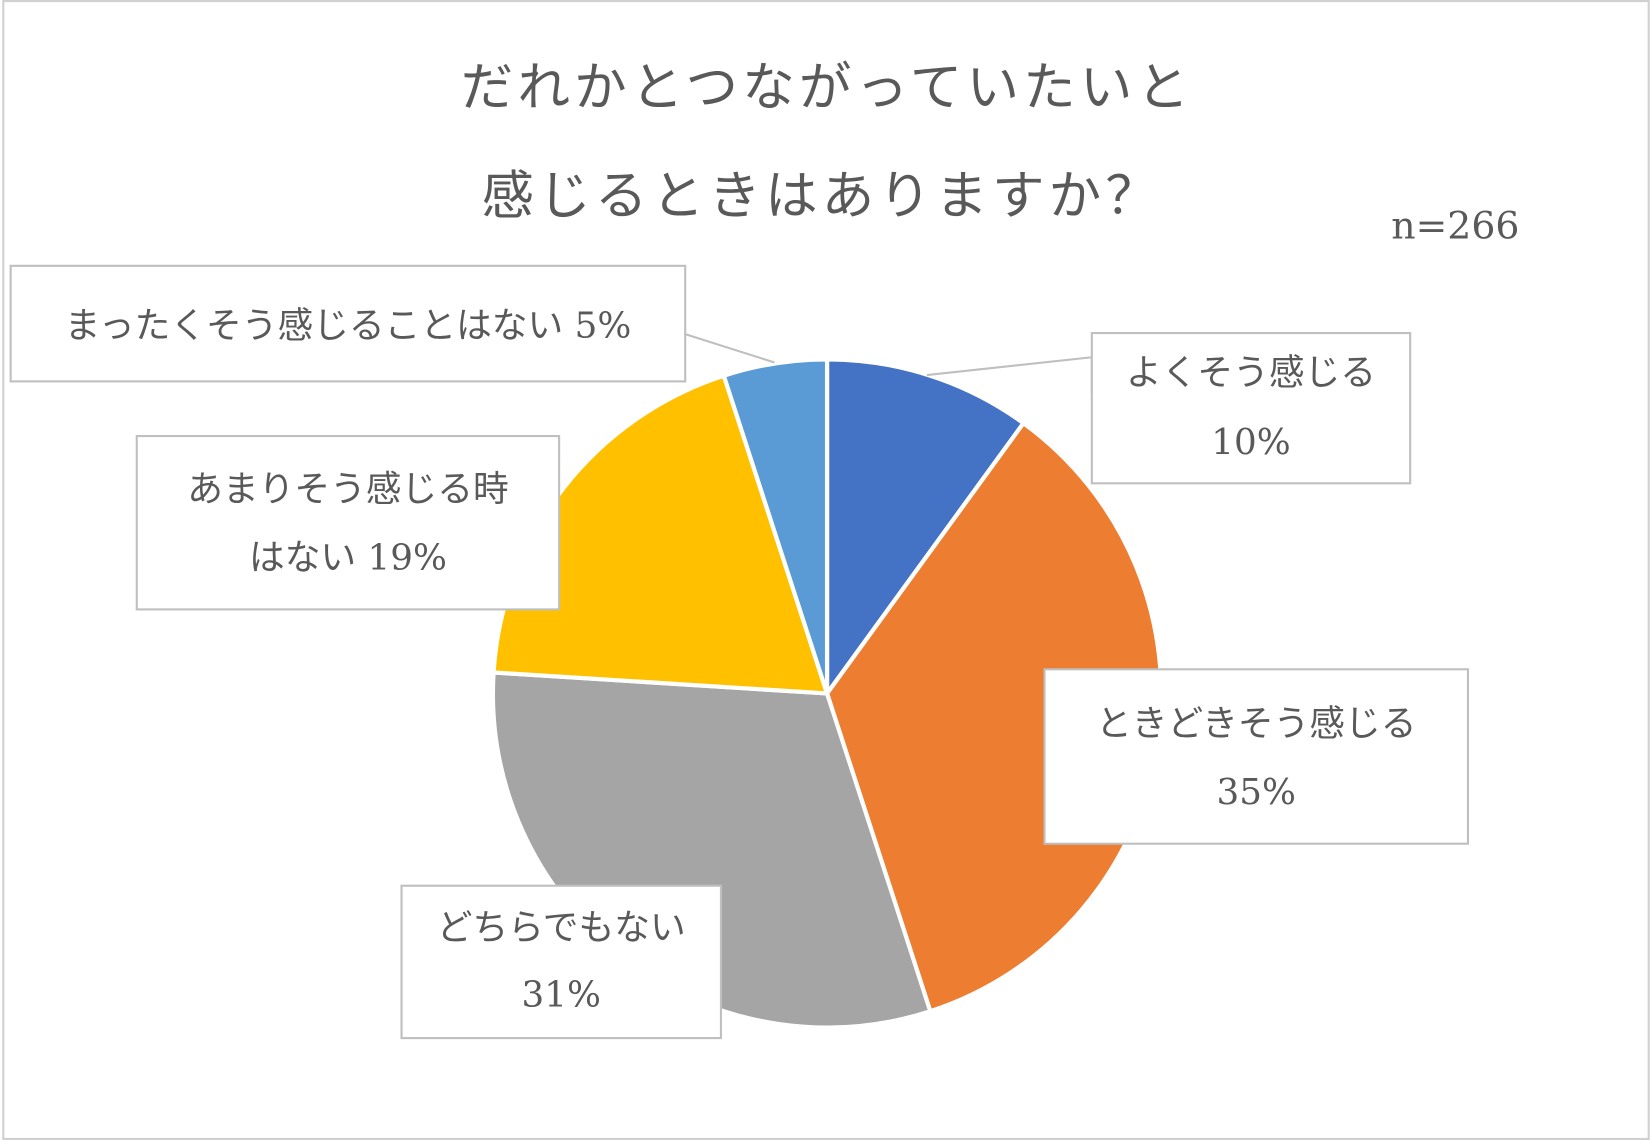 The image size is (1652, 1140). I want to click on data-label-text: 35%, so click(1256, 792).